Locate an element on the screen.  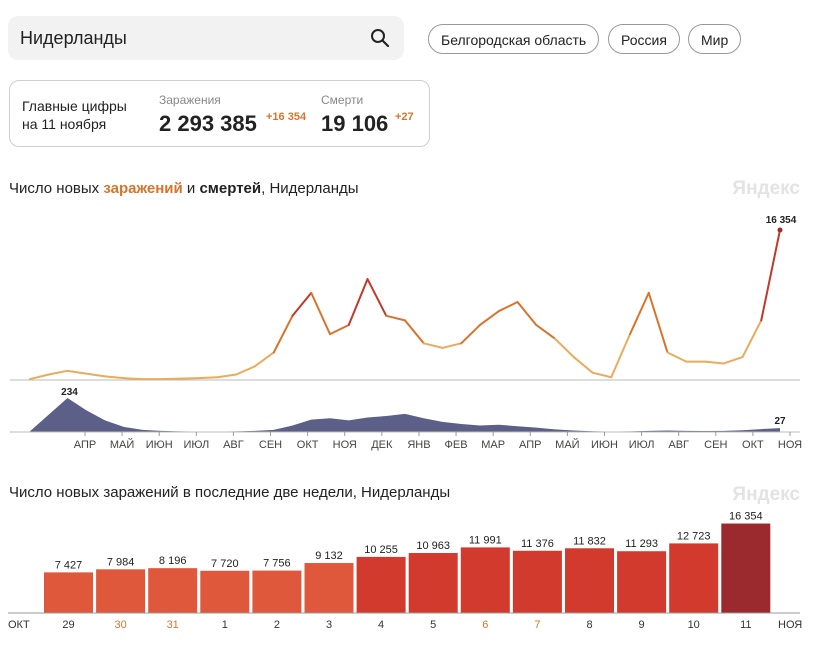
region-chip-world: Мир is located at coordinates (715, 39).